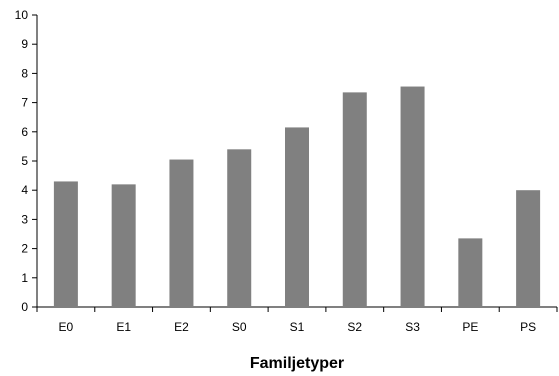 The image size is (559, 376). What do you see at coordinates (181, 233) in the screenshot?
I see `bar-e2` at bounding box center [181, 233].